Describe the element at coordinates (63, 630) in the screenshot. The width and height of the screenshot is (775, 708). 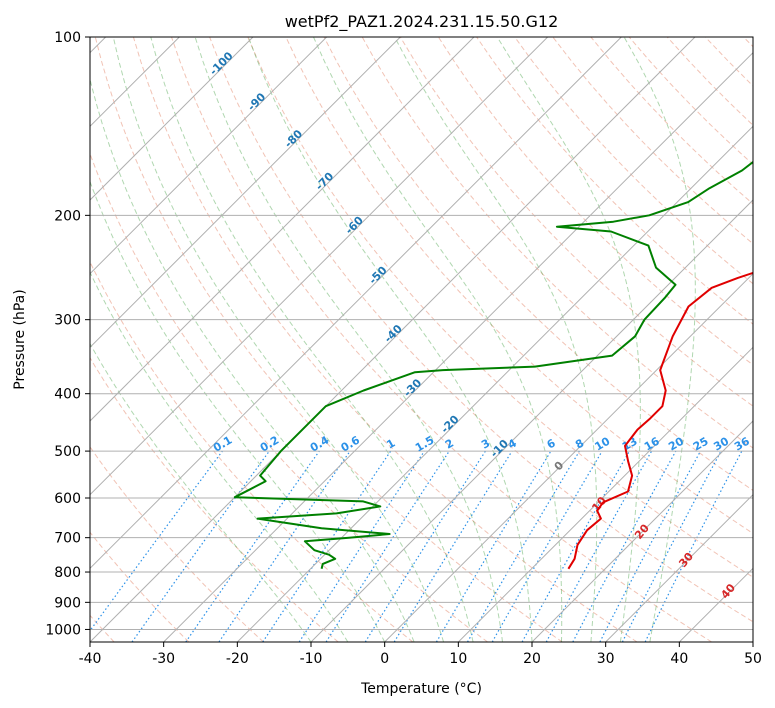
I see `y-tick-label: 1000` at that location.